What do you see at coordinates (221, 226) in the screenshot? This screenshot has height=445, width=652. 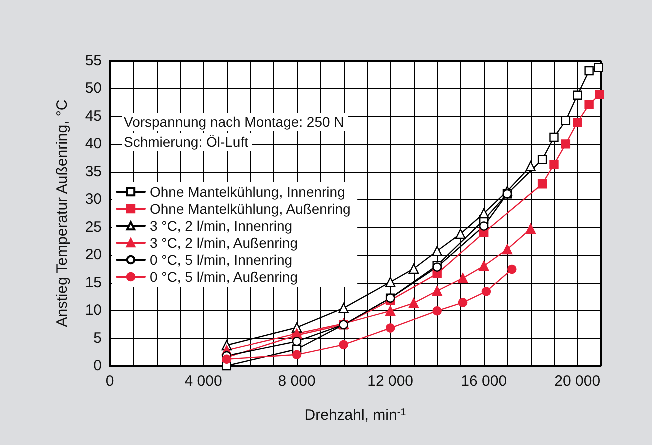 I see `legend-label: 3 °C, 2 l/min, Innenring` at bounding box center [221, 226].